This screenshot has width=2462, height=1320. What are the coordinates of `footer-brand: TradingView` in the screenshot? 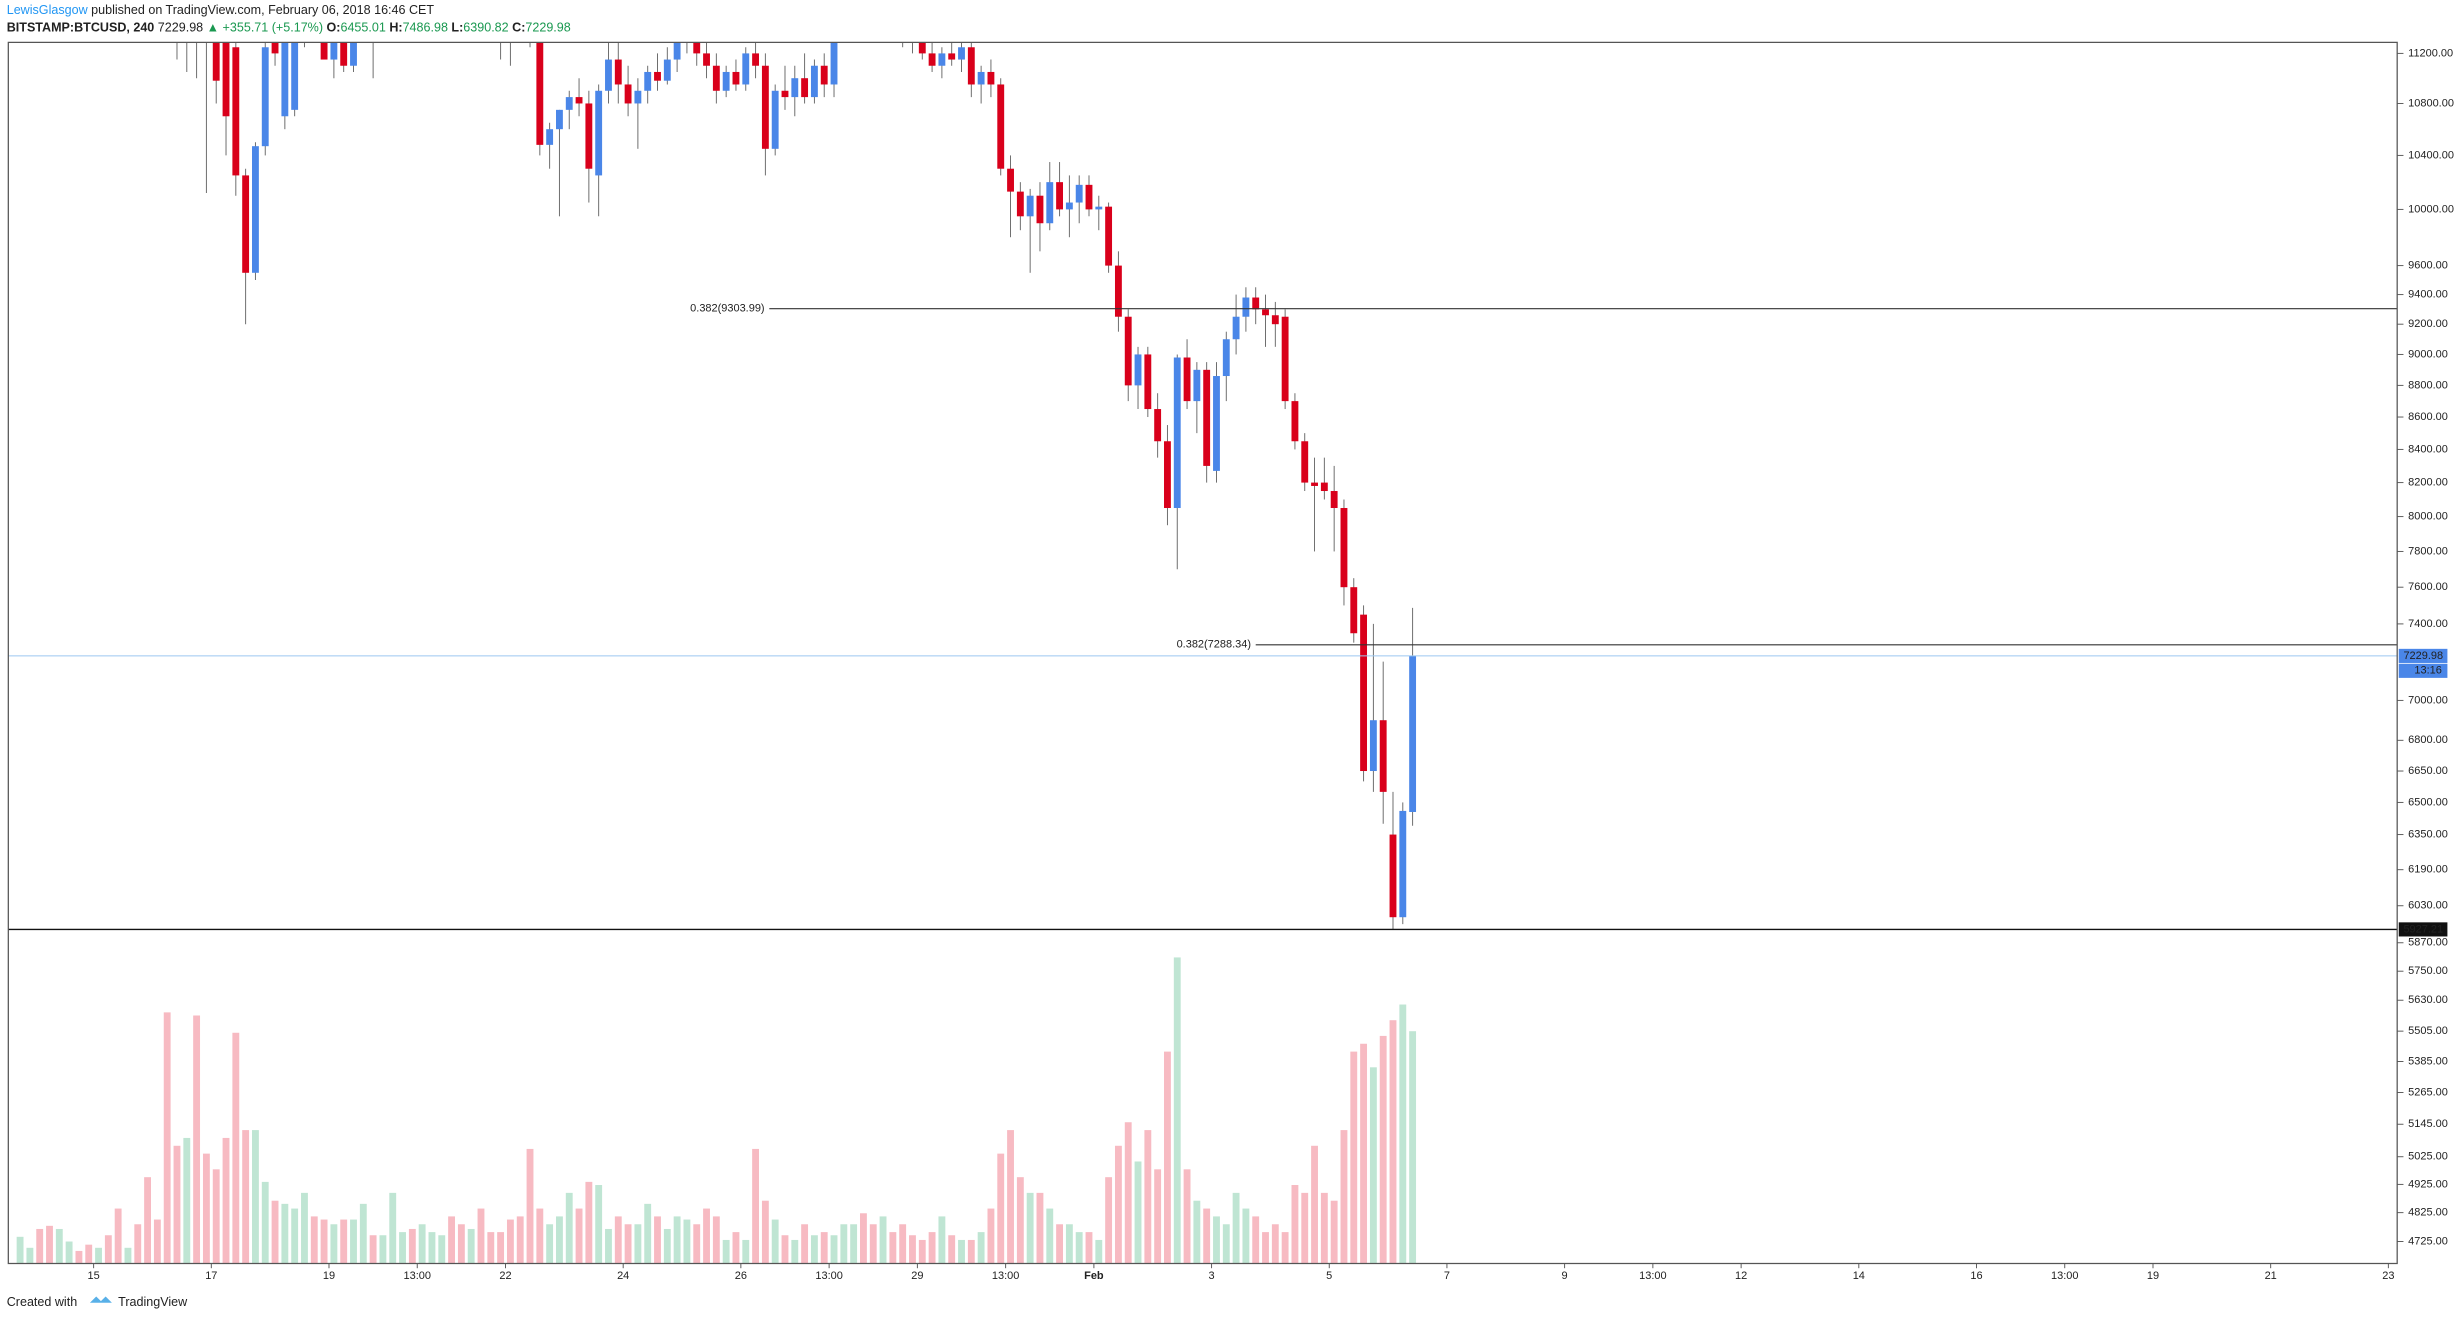 It's located at (153, 1302).